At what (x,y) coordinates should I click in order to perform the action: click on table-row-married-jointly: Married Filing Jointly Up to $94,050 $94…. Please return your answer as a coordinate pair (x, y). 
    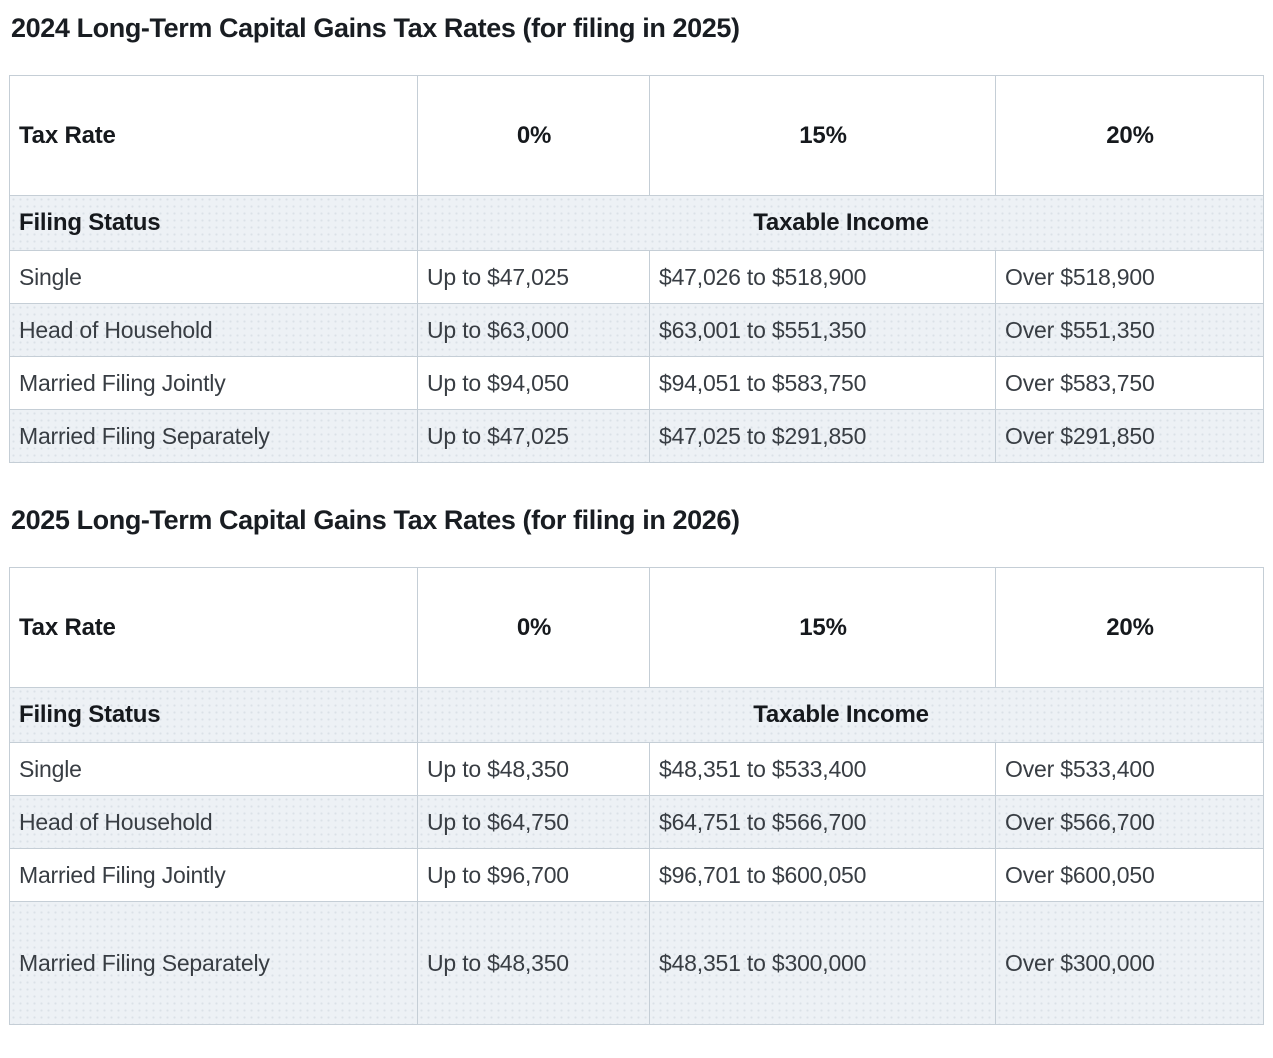
    Looking at the image, I should click on (636, 383).